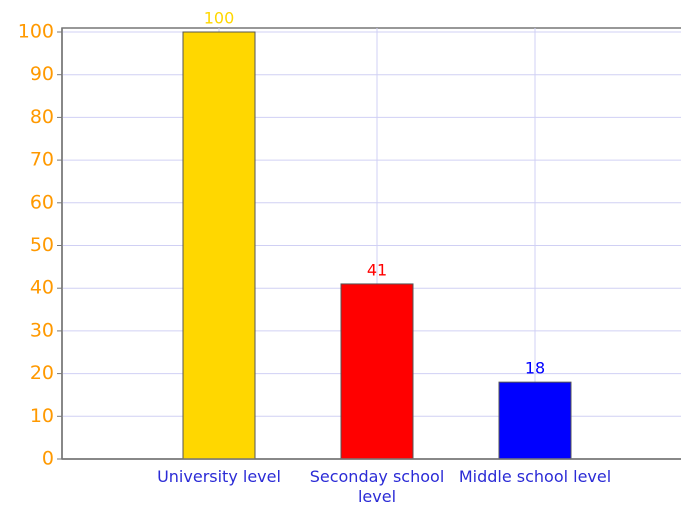 The width and height of the screenshot is (681, 513). Describe the element at coordinates (42, 160) in the screenshot. I see `y-tick-label: 70` at that location.